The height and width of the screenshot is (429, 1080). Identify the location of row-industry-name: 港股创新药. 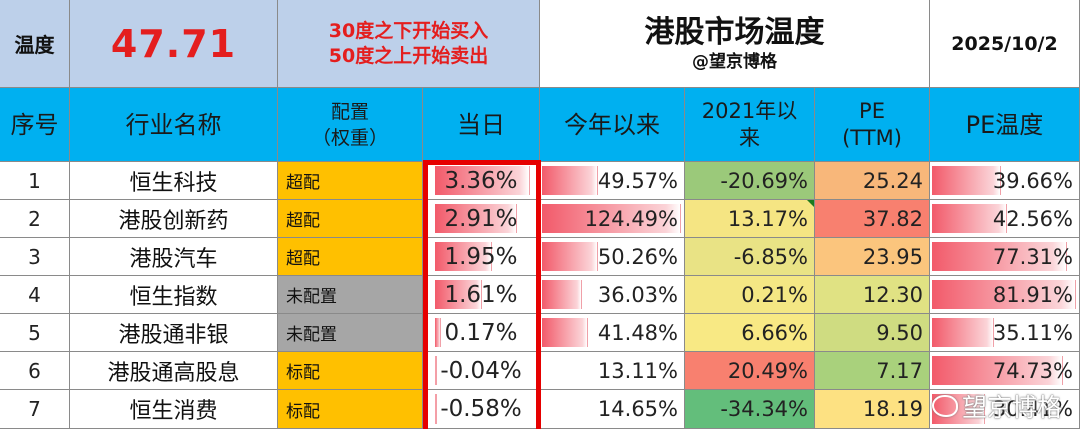
(174, 219).